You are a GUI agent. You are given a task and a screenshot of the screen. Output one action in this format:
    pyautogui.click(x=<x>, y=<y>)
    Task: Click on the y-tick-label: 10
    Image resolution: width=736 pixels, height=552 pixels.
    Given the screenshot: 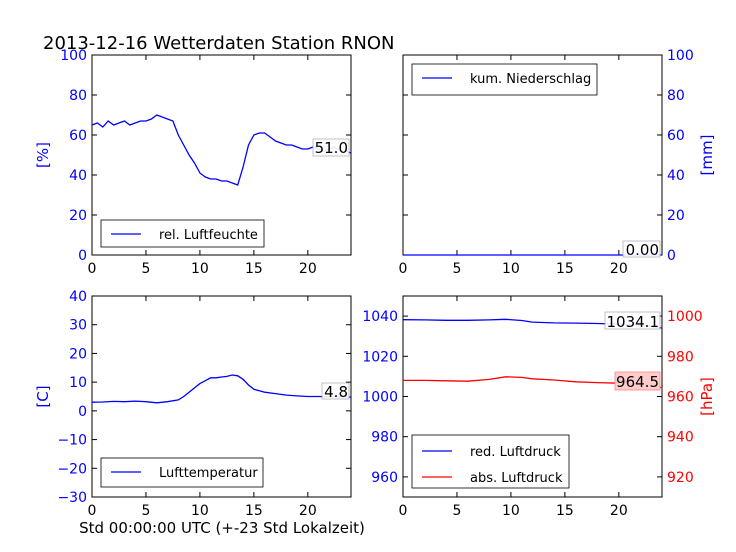 What is the action you would take?
    pyautogui.click(x=78, y=383)
    